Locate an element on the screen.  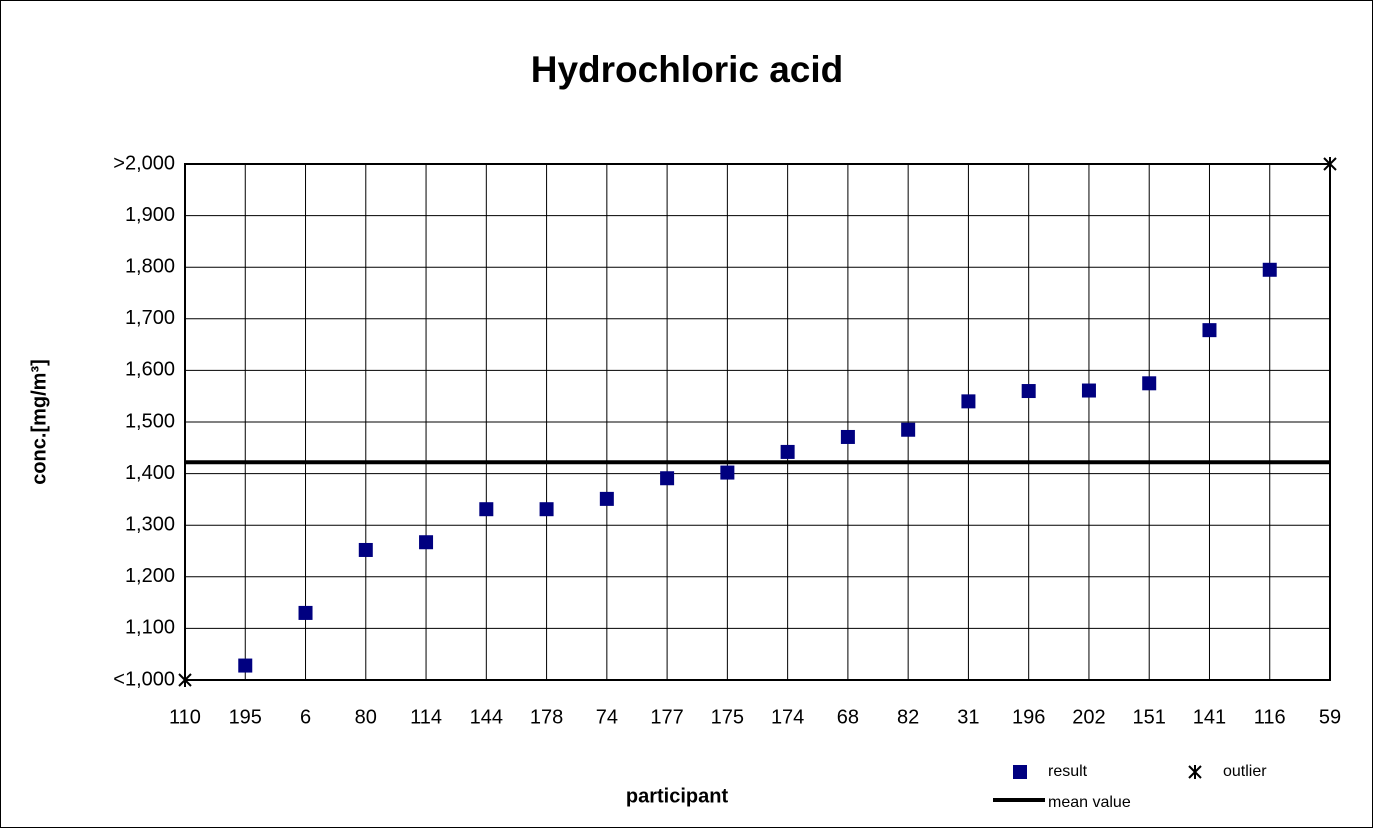
y-tick-label: 1,800 is located at coordinates (150, 266).